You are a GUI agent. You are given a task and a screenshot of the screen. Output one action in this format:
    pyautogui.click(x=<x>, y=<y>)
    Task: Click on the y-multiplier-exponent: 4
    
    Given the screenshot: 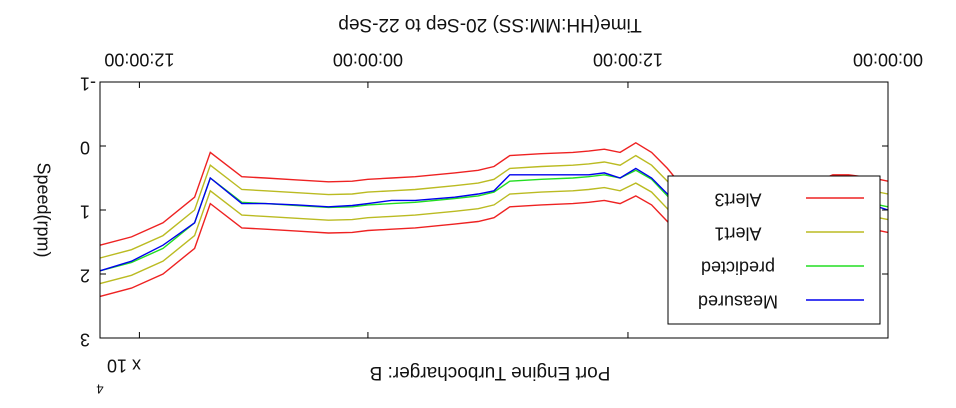 What is the action you would take?
    pyautogui.click(x=99, y=389)
    